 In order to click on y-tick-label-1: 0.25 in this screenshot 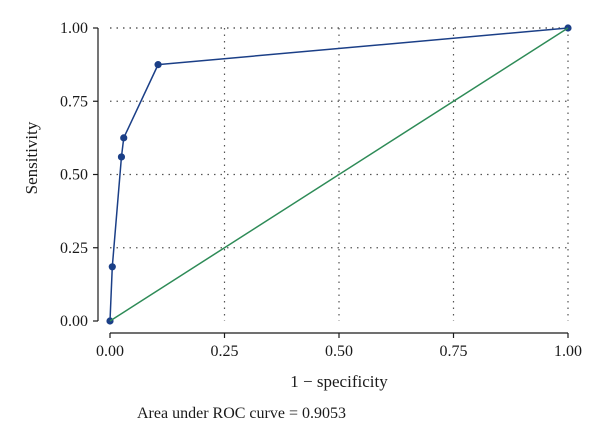, I will do `click(74, 248)`.